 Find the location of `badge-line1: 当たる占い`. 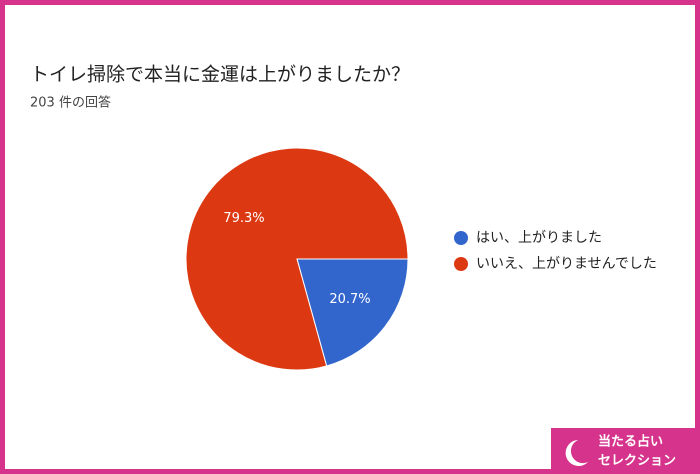

badge-line1: 当たる占い is located at coordinates (630, 442).